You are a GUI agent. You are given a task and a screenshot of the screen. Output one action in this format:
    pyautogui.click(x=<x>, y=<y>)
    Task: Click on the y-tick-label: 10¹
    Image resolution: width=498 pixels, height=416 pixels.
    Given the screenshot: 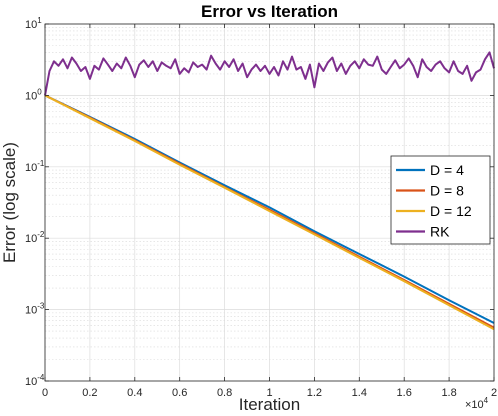 What is the action you would take?
    pyautogui.click(x=33, y=23)
    